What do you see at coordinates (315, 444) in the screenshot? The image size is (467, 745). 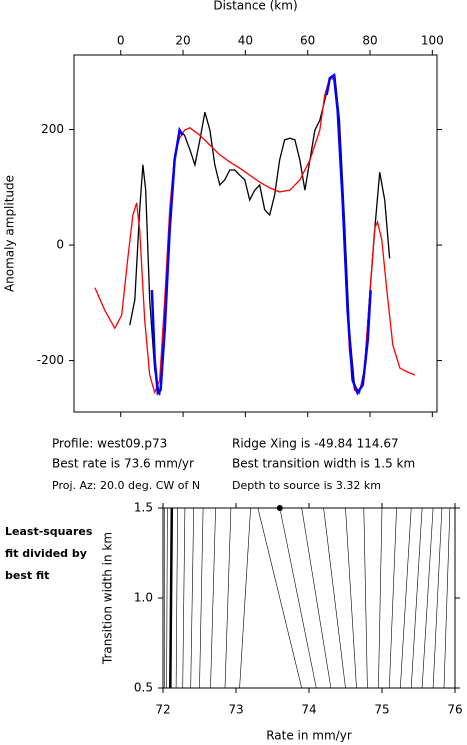 I see `annotation: Ridge Xing is -49.84 114.67` at bounding box center [315, 444].